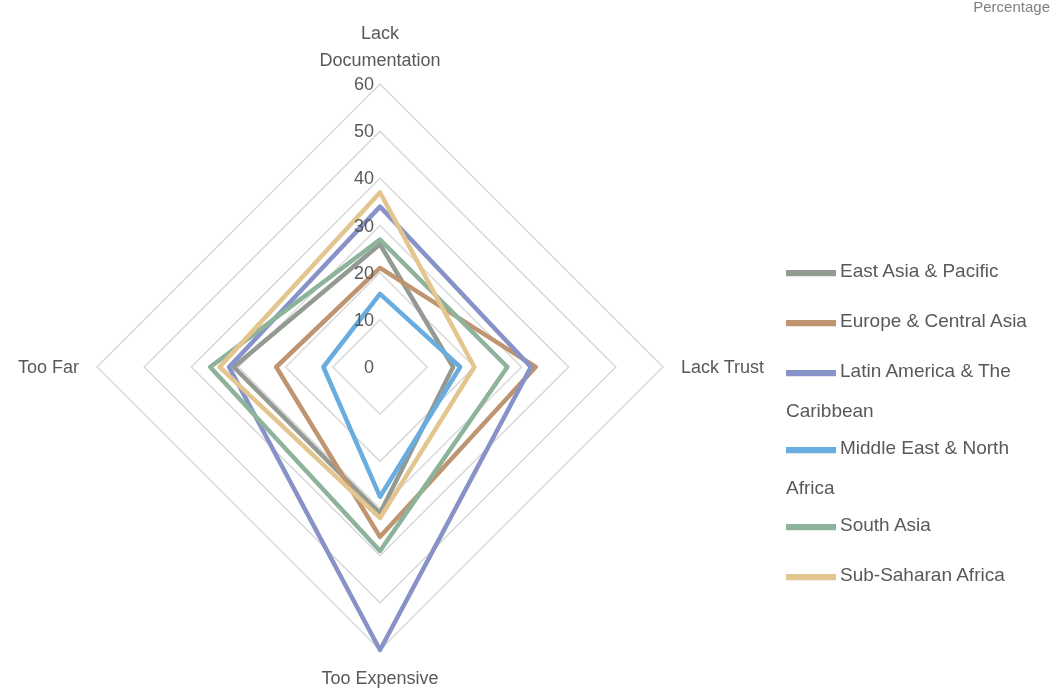 Image resolution: width=1054 pixels, height=691 pixels. Describe the element at coordinates (1011, 7) in the screenshot. I see `chart-title: Percentage` at that location.